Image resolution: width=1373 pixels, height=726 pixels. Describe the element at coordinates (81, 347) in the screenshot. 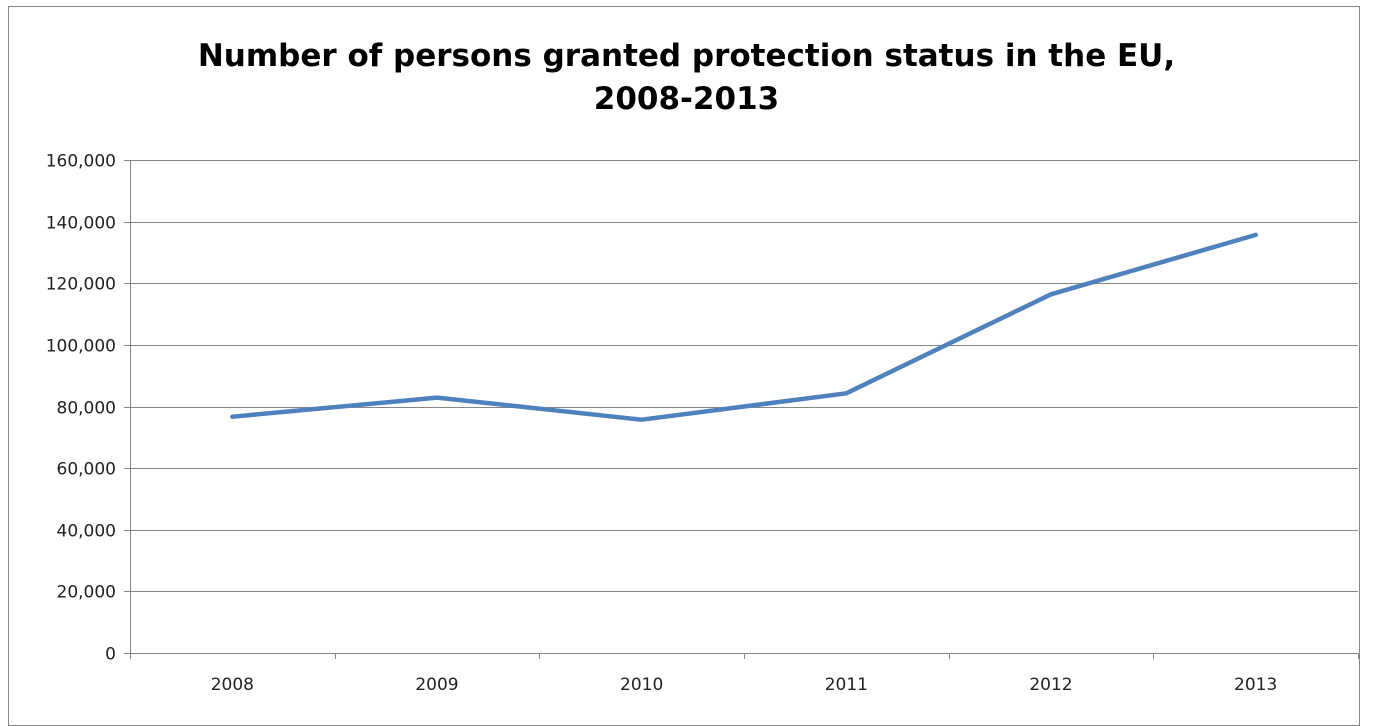

I see `y-tick-label: 100,000` at that location.